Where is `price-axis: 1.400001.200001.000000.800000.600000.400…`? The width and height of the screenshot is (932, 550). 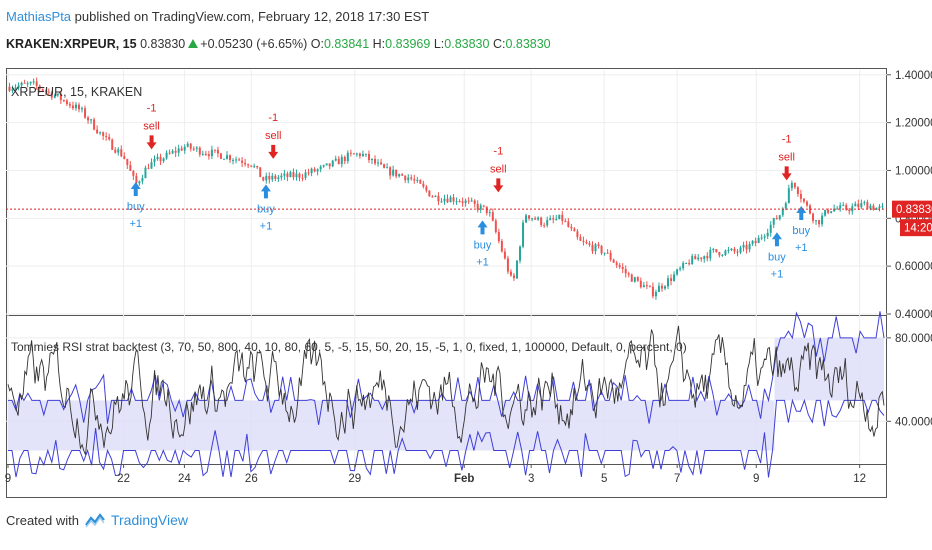
price-axis: 1.400001.200001.000000.800000.600000.400… is located at coordinates (909, 195).